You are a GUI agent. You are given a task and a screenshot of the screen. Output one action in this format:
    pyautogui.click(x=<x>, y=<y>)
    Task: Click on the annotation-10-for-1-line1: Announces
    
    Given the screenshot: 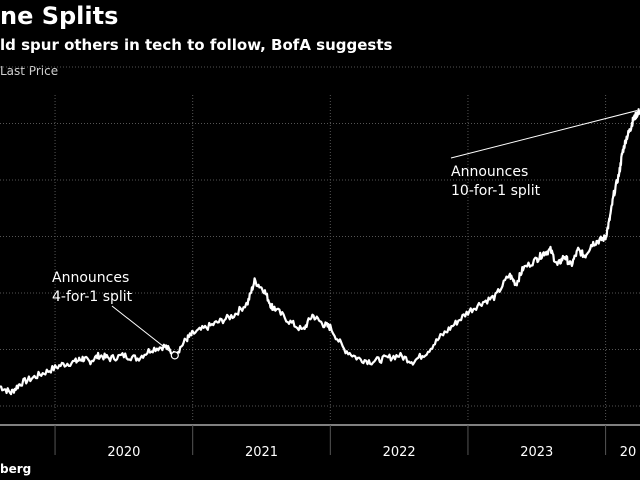 What is the action you would take?
    pyautogui.click(x=489, y=172)
    